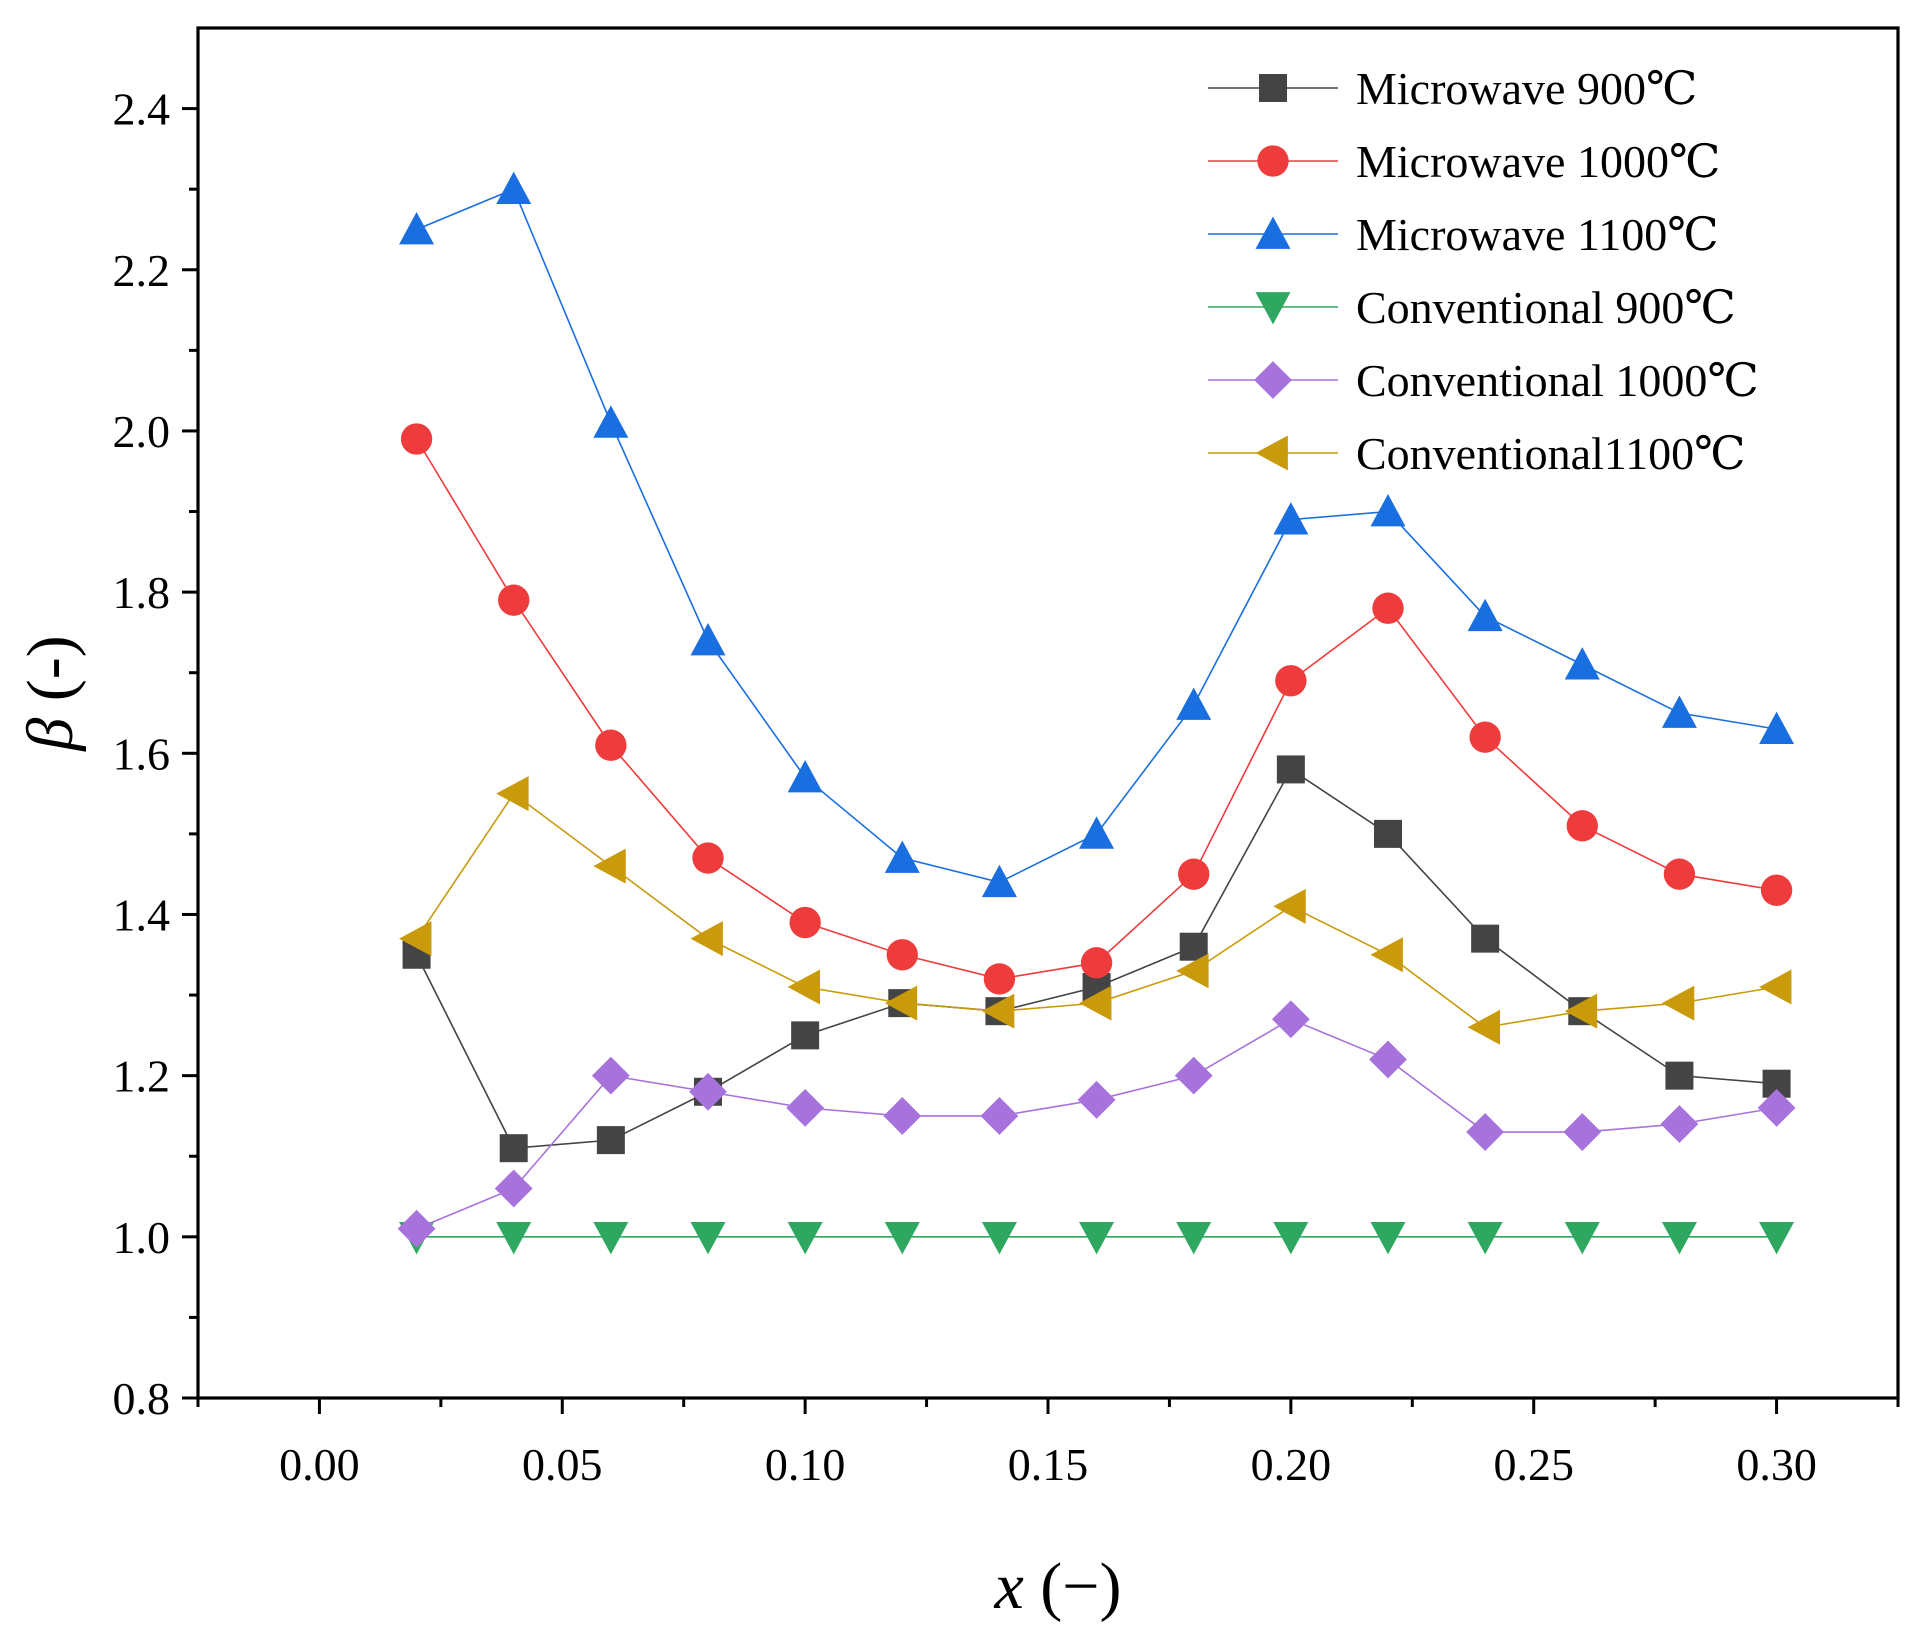 The image size is (1916, 1633). I want to click on y-tick-label: 2.4, so click(142, 109).